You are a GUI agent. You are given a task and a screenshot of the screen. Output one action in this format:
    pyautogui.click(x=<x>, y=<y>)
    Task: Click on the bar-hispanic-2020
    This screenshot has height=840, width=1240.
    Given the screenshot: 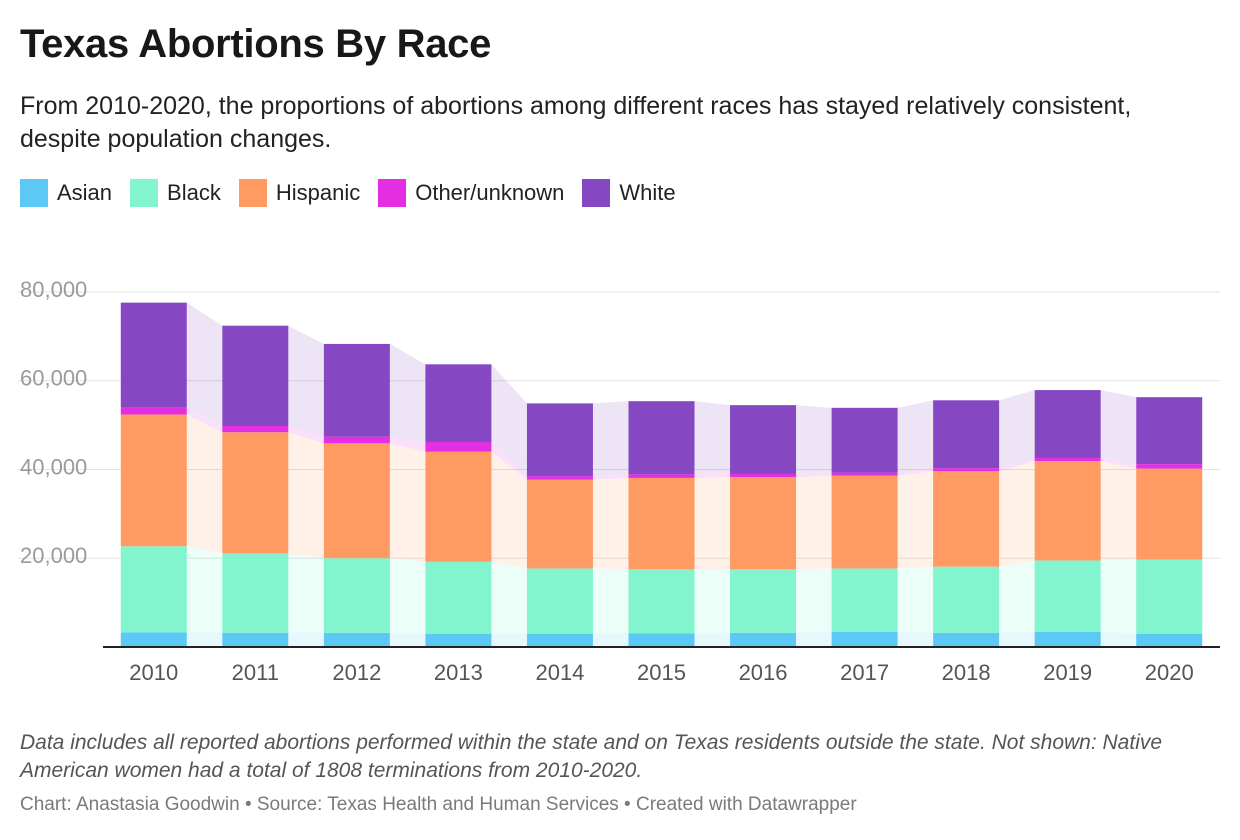 What is the action you would take?
    pyautogui.click(x=1169, y=514)
    